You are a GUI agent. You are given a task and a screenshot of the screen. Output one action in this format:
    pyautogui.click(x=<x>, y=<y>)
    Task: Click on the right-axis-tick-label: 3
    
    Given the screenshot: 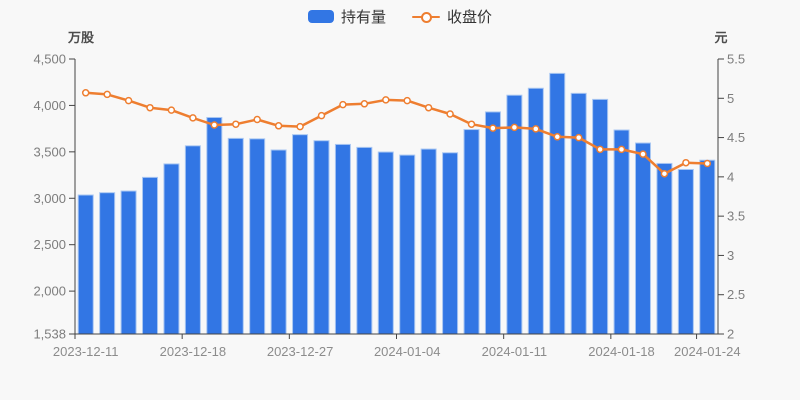 What is the action you would take?
    pyautogui.click(x=730, y=255)
    